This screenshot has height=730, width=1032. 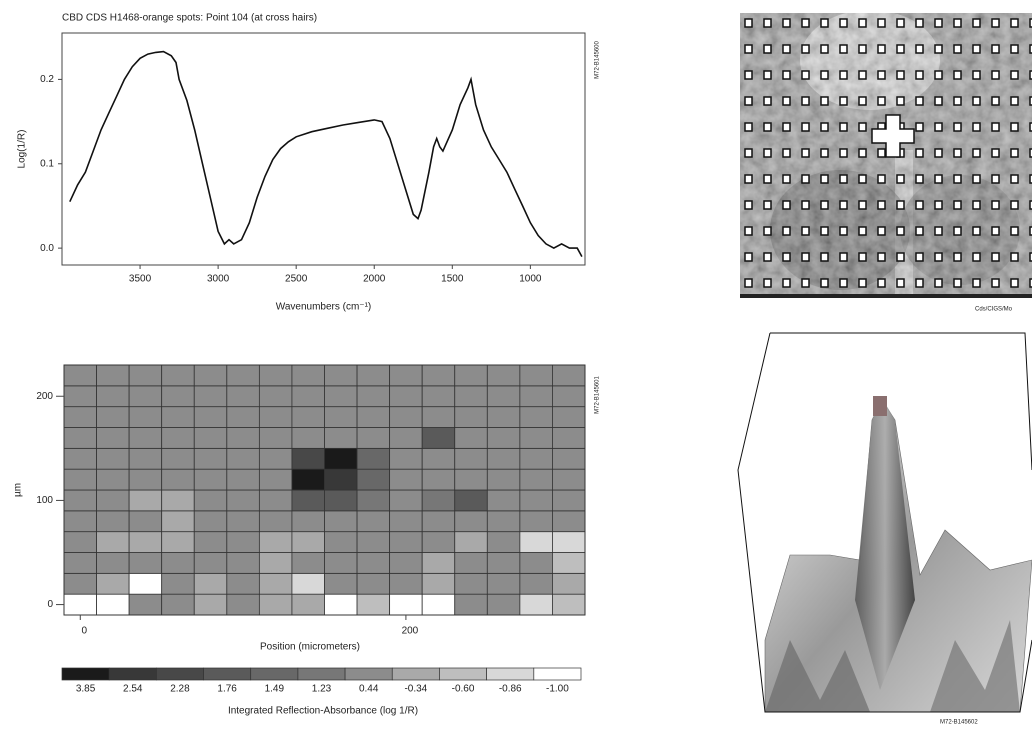 What do you see at coordinates (885, 544) in the screenshot?
I see `surface-peak` at bounding box center [885, 544].